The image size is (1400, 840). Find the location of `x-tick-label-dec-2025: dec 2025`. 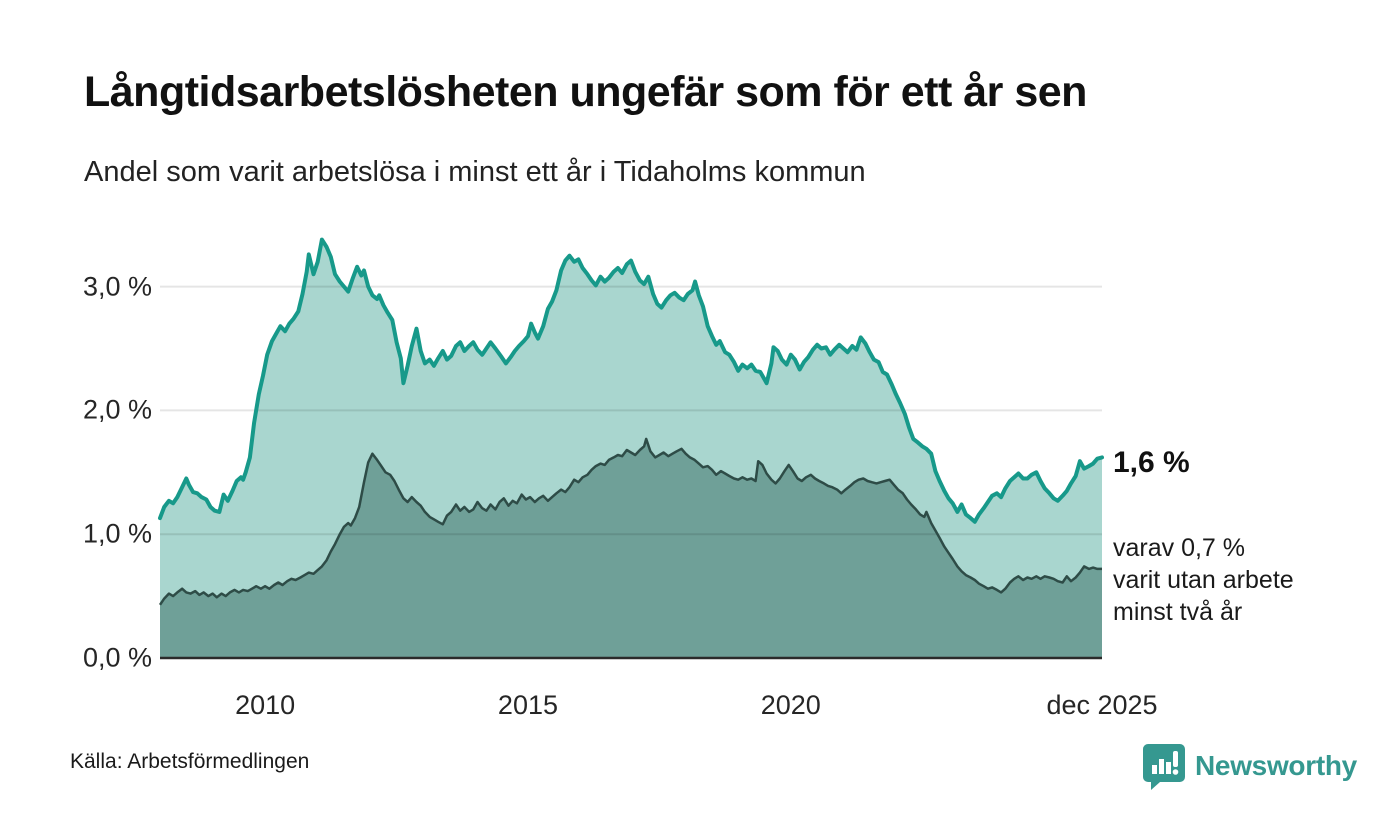

x-tick-label-dec-2025: dec 2025 is located at coordinates (1102, 705).